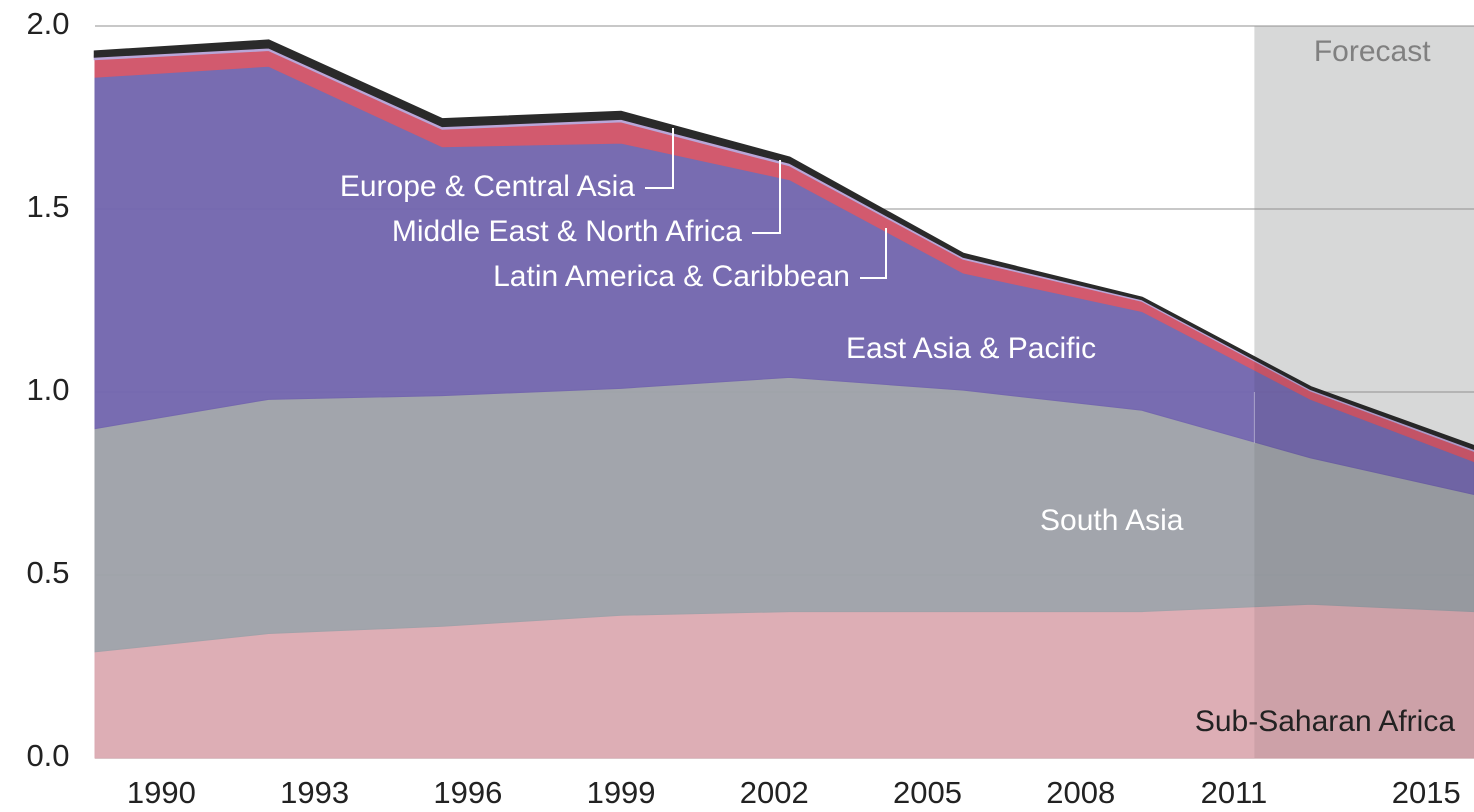 This screenshot has height=812, width=1474. Describe the element at coordinates (927, 792) in the screenshot. I see `x-tick-label: 2005` at that location.